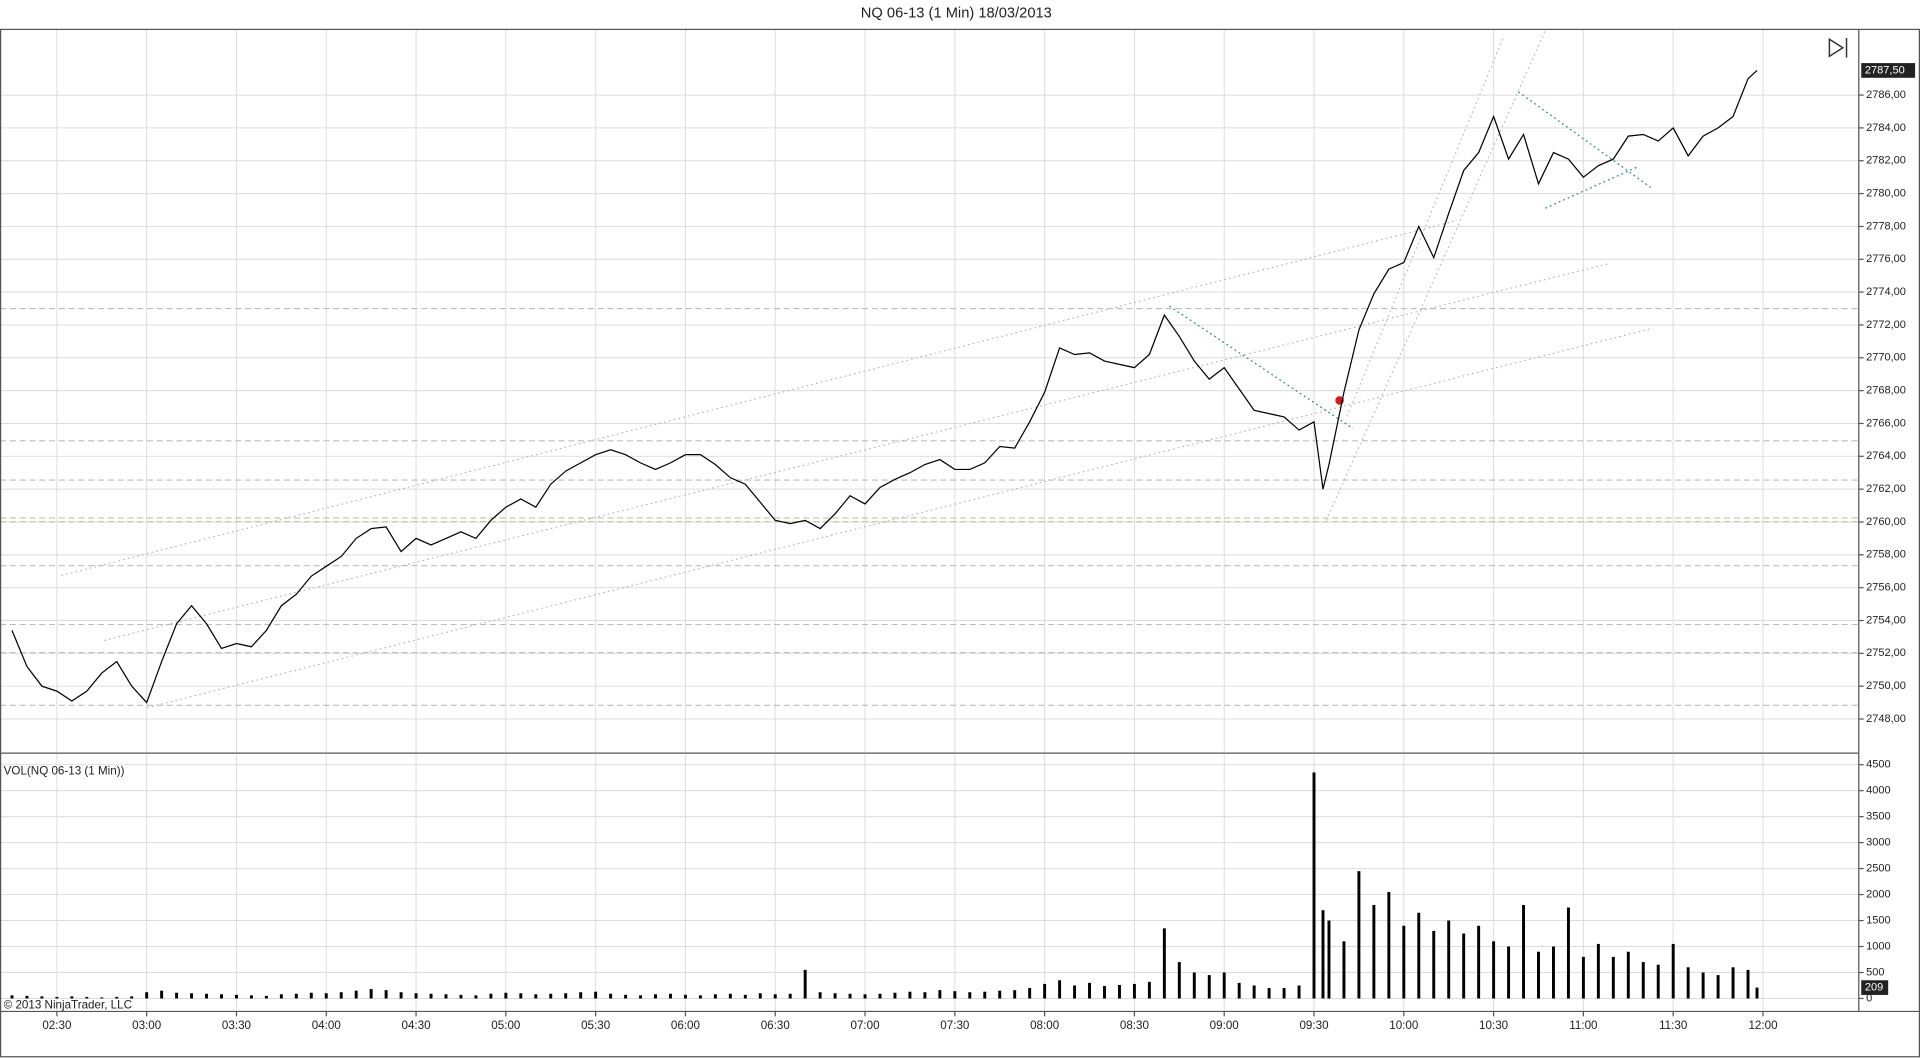  Describe the element at coordinates (1886, 489) in the screenshot. I see `y-tick-label: 2762,00` at that location.